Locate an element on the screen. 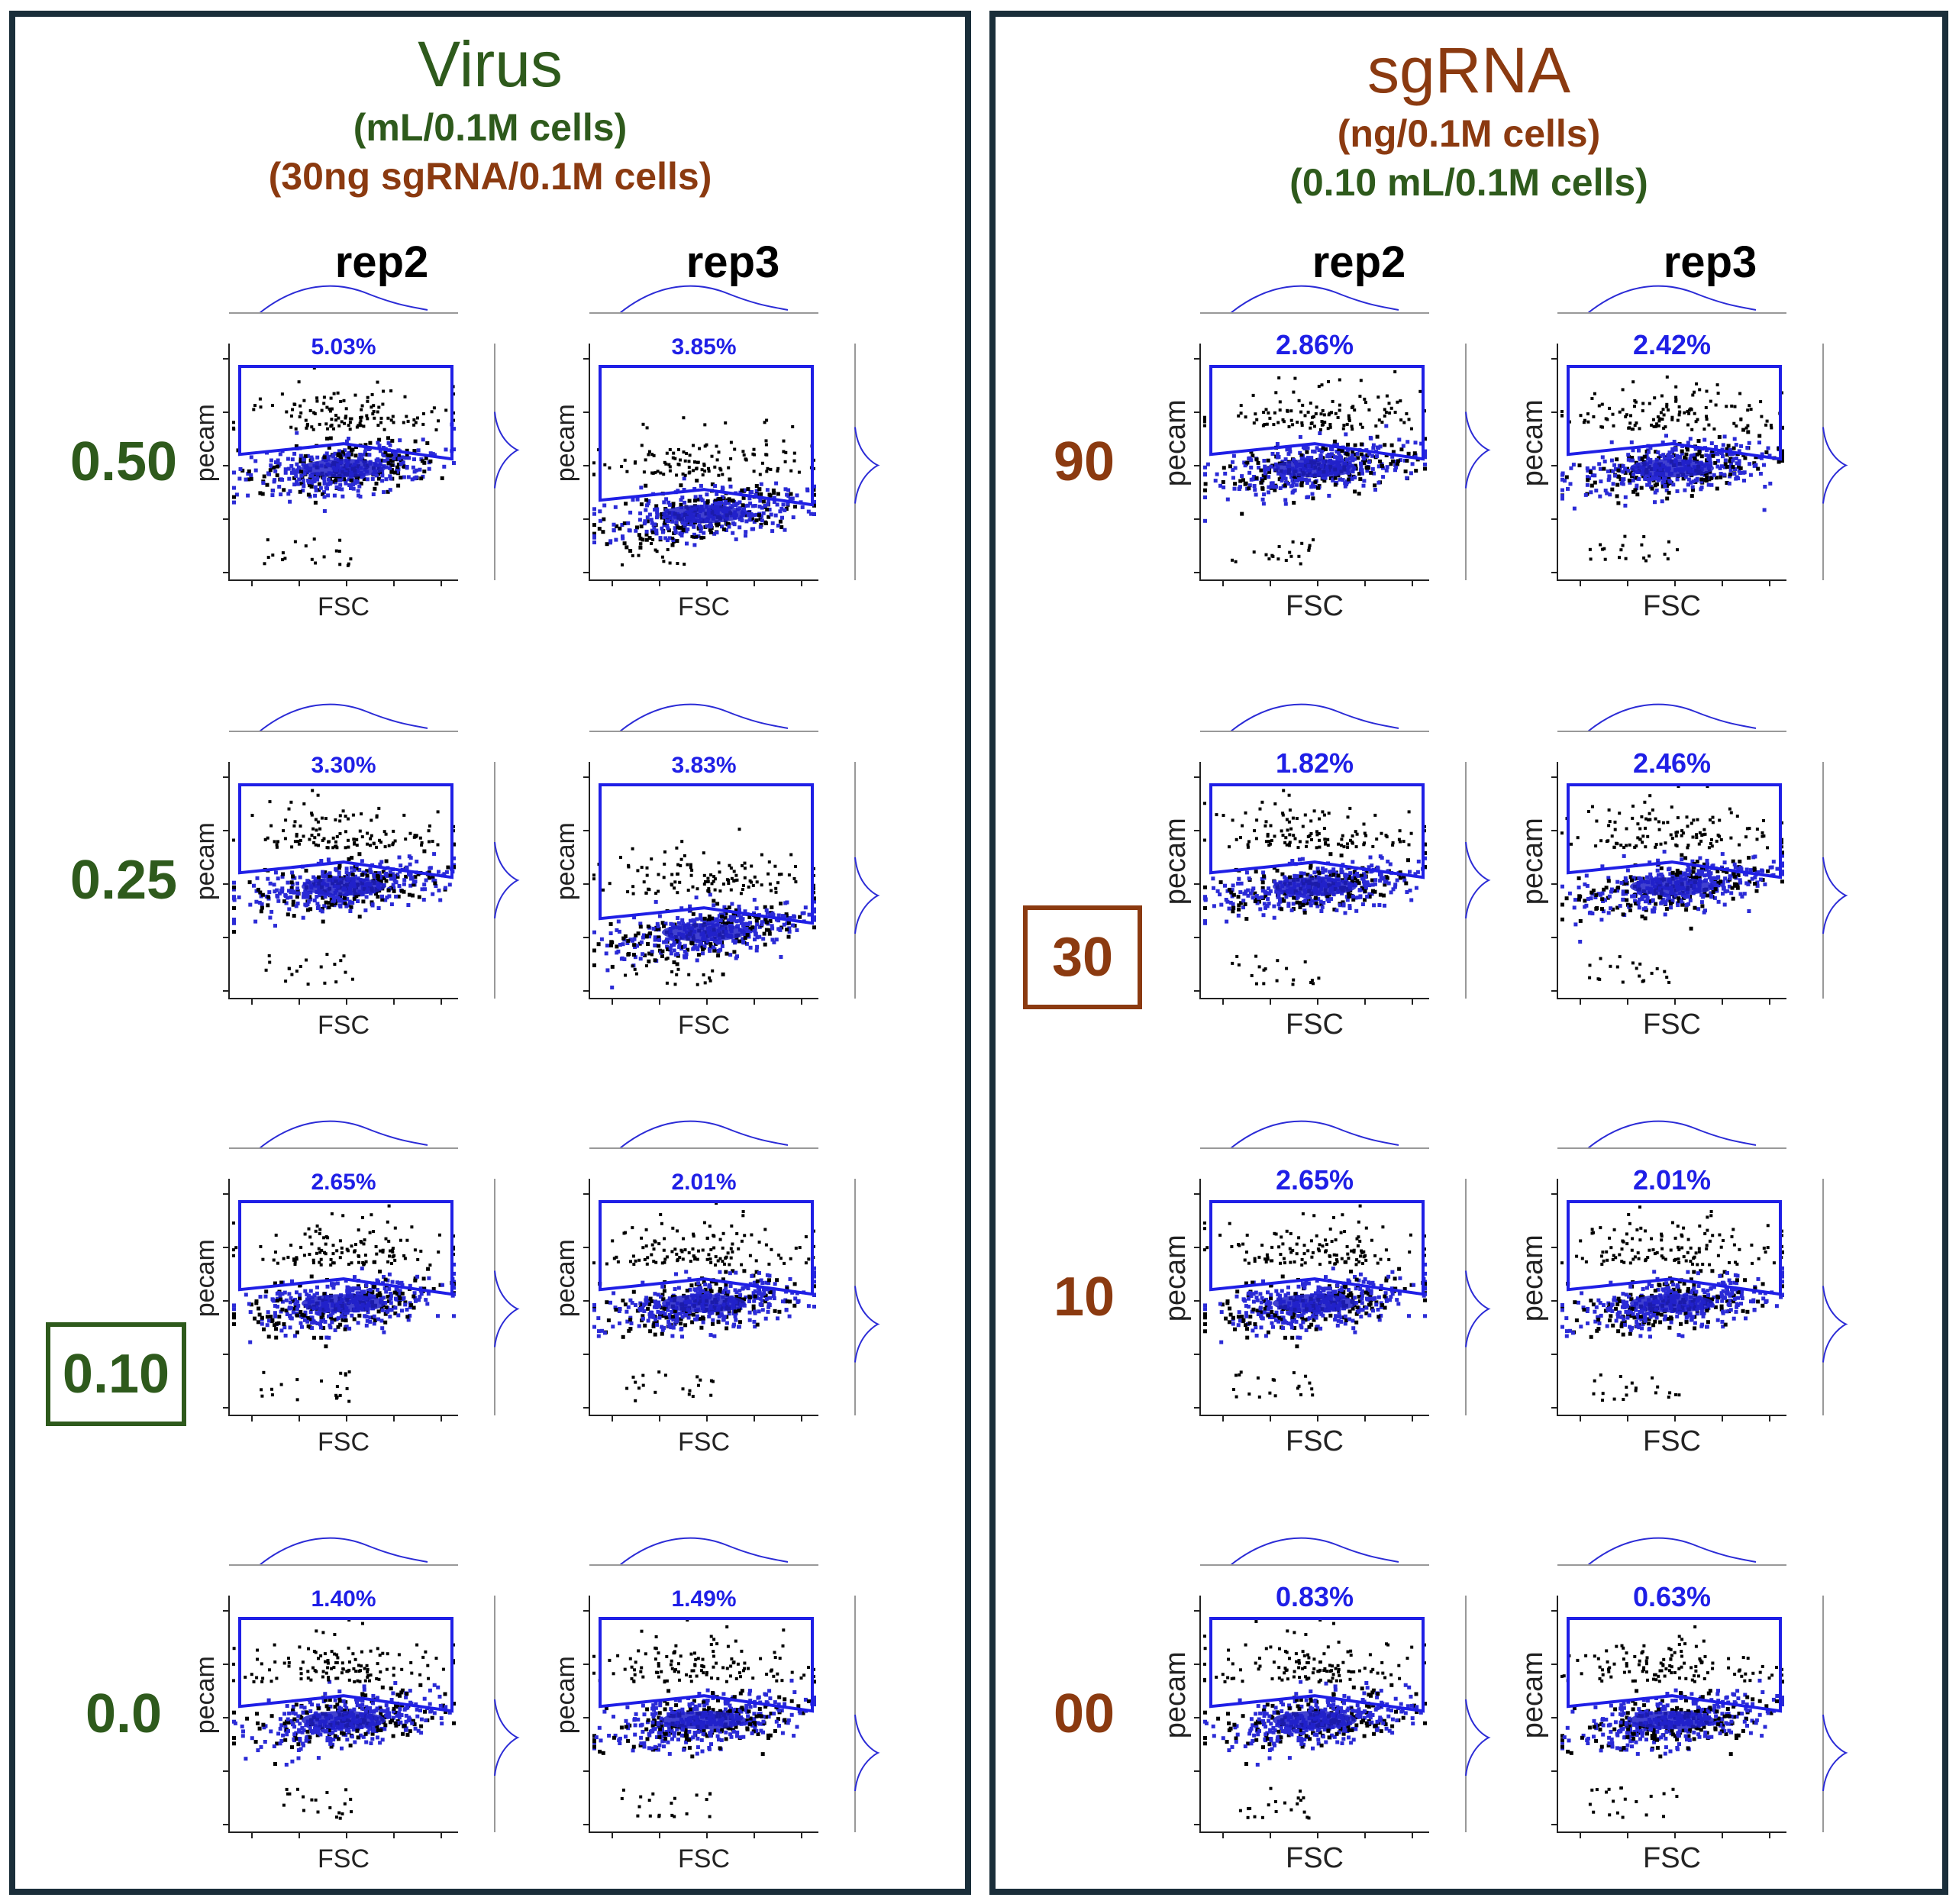 The width and height of the screenshot is (1959, 1904). gate-percentage: 2.01% is located at coordinates (703, 1182).